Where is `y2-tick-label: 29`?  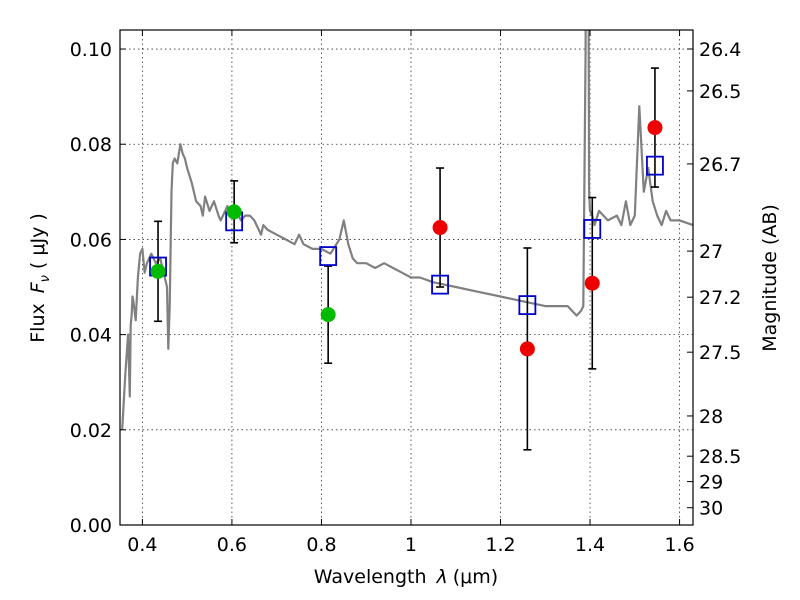
y2-tick-label: 29 is located at coordinates (711, 483).